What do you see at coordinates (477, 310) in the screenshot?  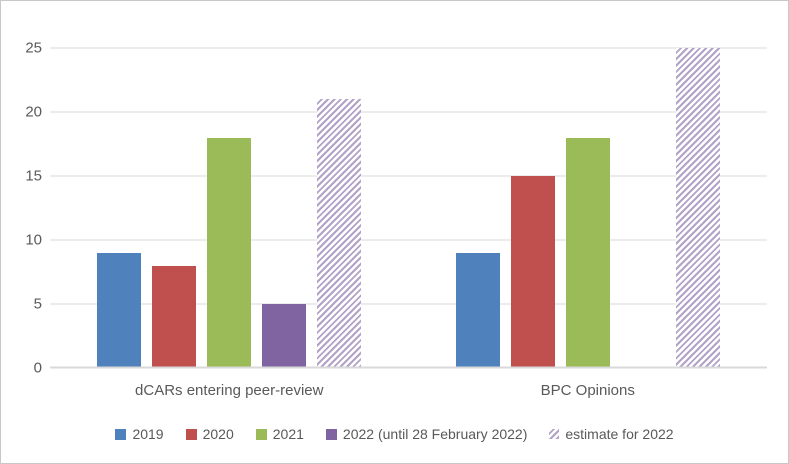 I see `bar-2019-bpc-opinions` at bounding box center [477, 310].